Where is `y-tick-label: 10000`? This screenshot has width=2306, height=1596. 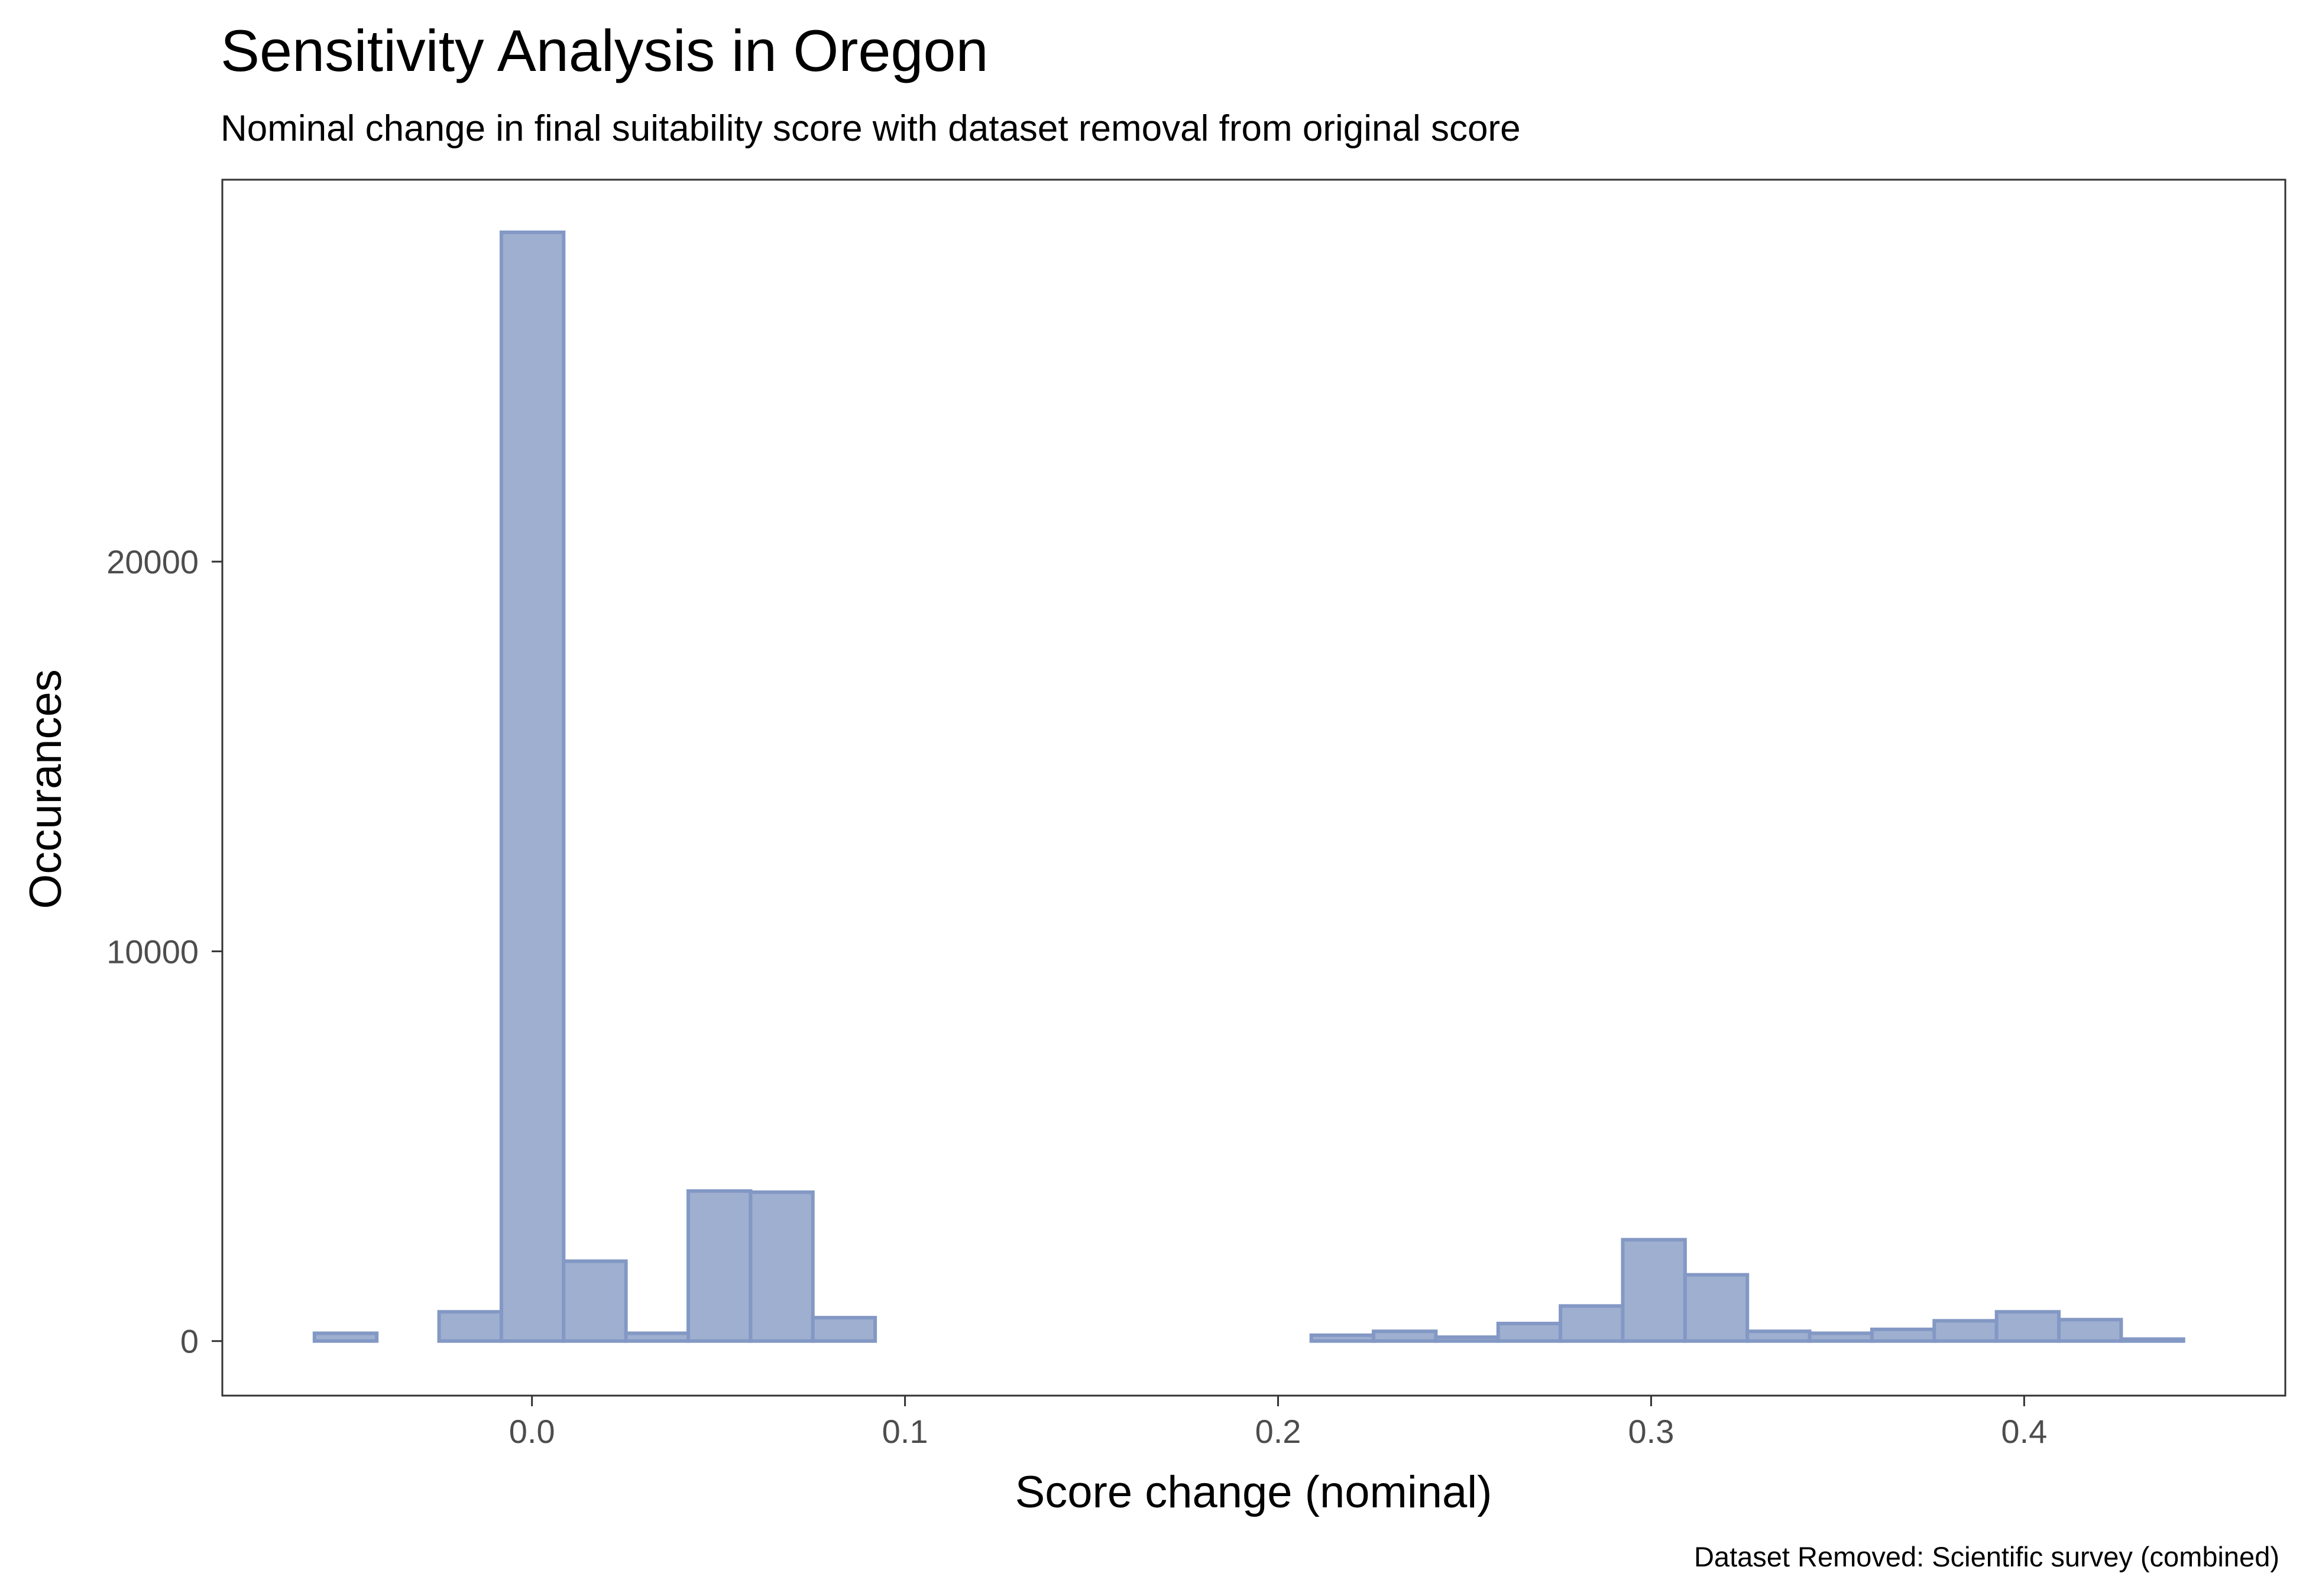 y-tick-label: 10000 is located at coordinates (152, 951).